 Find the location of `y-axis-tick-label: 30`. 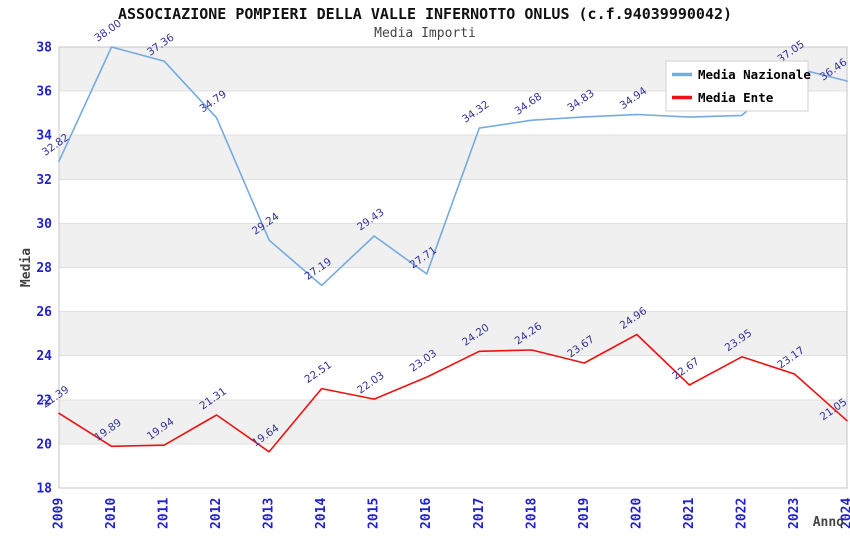

y-axis-tick-label: 30 is located at coordinates (44, 224).